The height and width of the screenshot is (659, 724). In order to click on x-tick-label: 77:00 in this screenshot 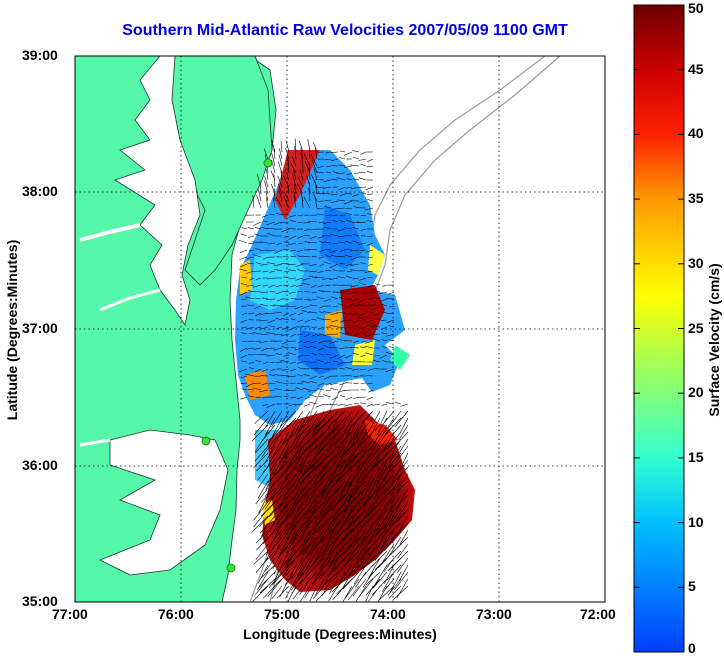, I will do `click(70, 614)`.